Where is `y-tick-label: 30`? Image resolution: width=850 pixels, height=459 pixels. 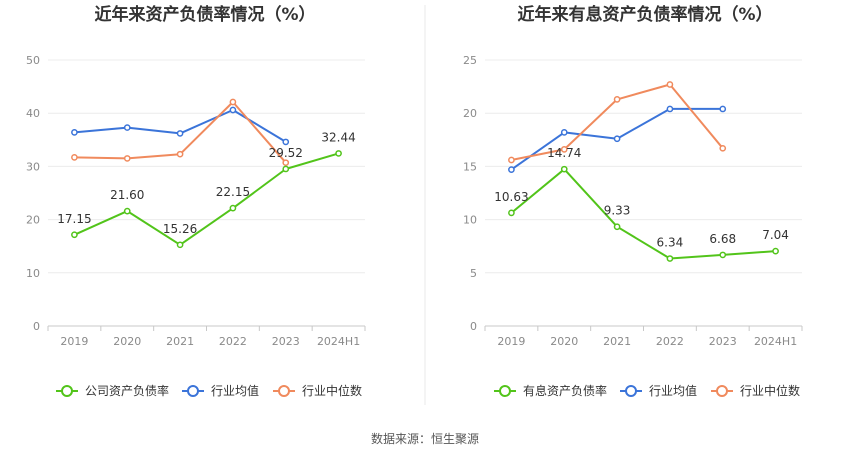 y-tick-label: 30 is located at coordinates (33, 166).